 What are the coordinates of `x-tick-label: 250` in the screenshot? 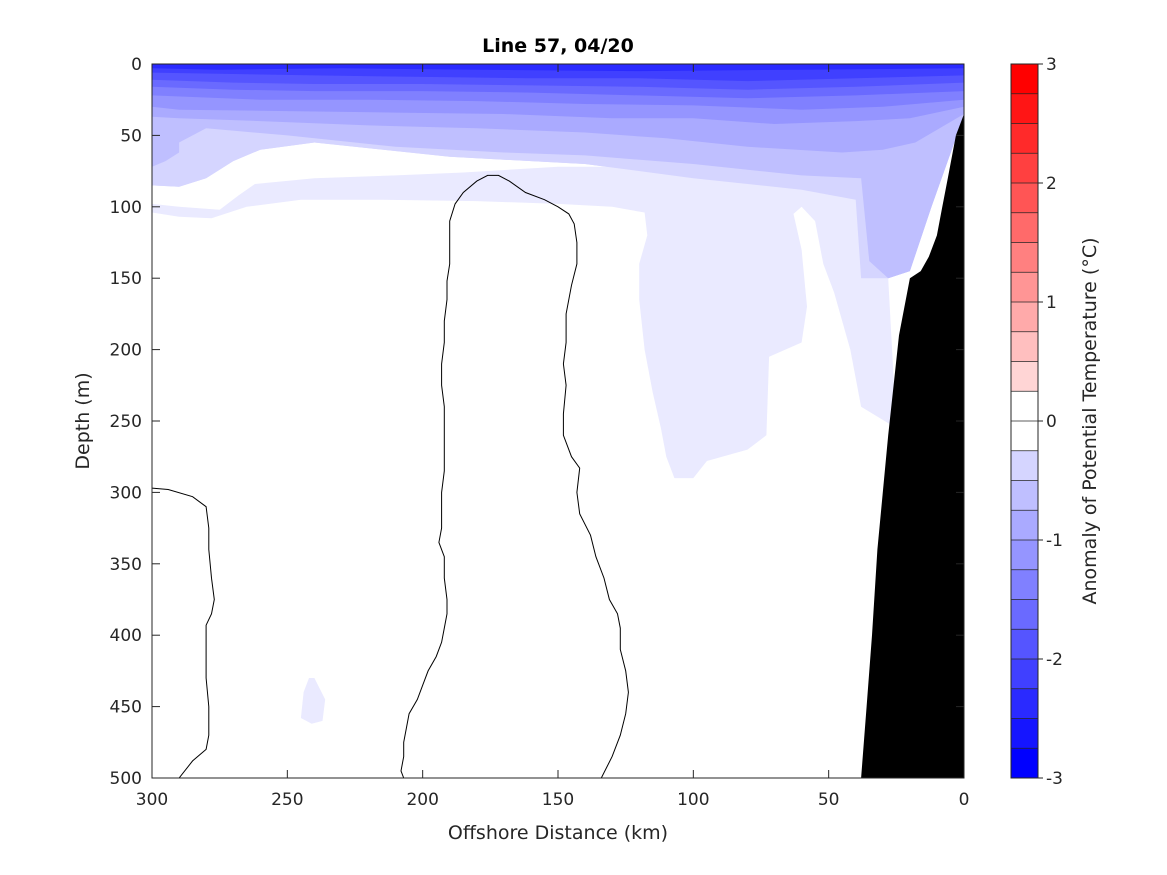 It's located at (287, 800).